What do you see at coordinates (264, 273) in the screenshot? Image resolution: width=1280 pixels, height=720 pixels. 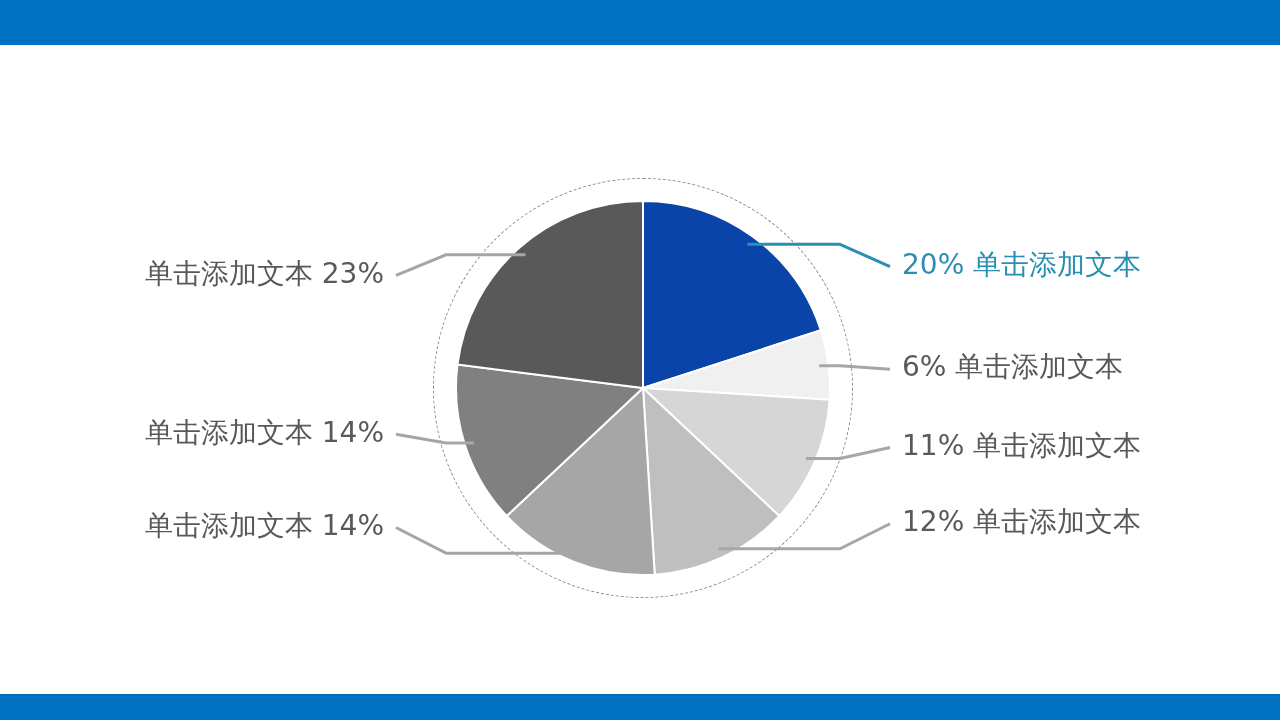 I see `slice-label: 单击添加文本 23%` at bounding box center [264, 273].